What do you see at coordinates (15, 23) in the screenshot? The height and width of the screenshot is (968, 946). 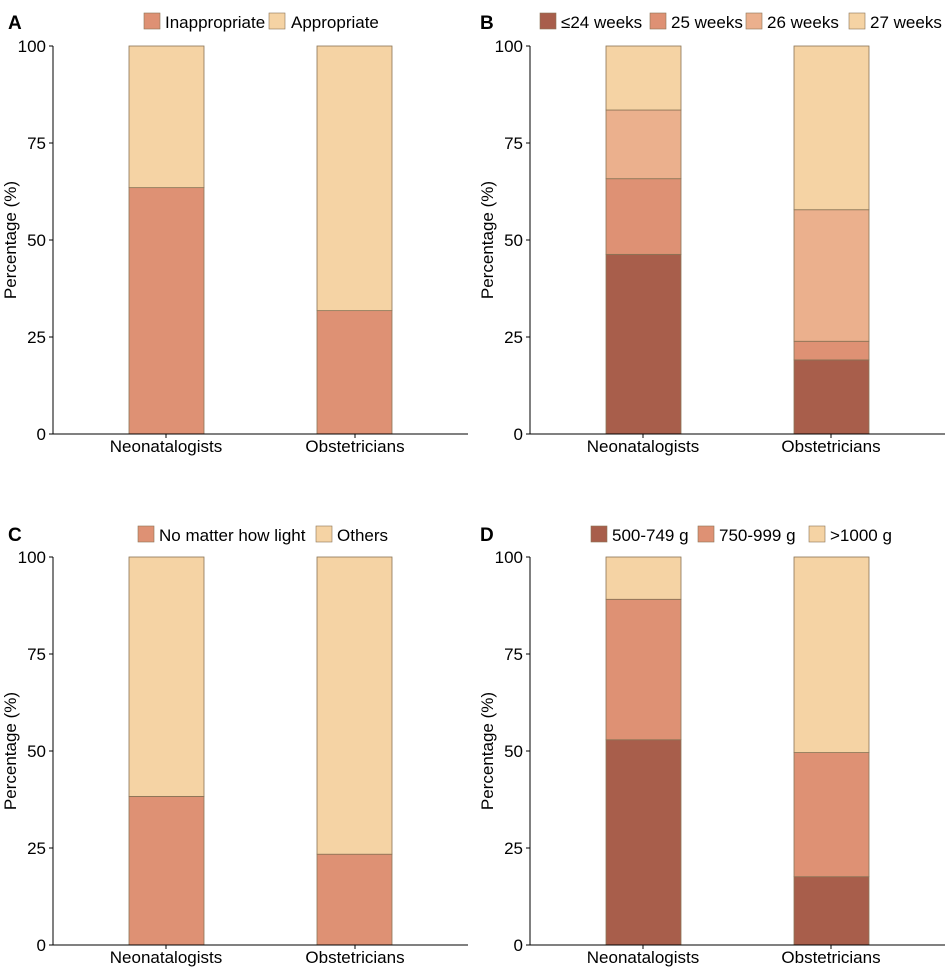 I see `panel-label: A` at bounding box center [15, 23].